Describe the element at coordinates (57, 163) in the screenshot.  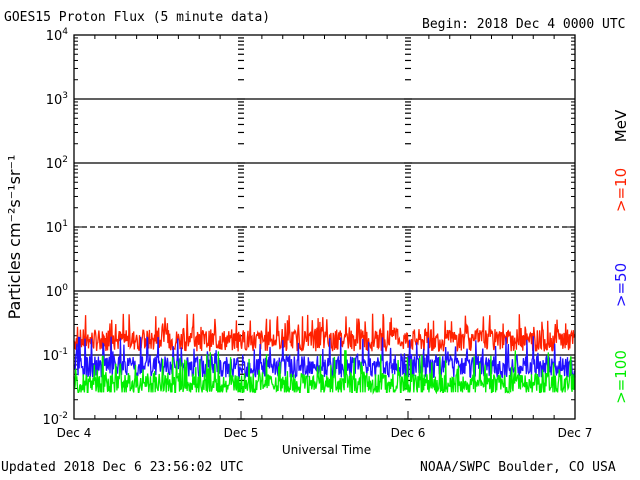
I see `y-tick-label: 10²` at that location.